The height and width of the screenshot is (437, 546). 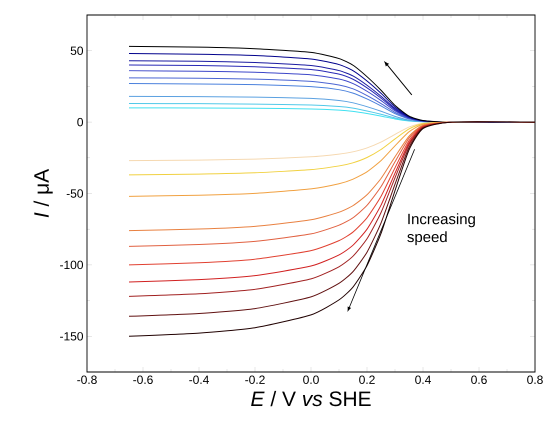 I want to click on x-tick-label: 0.8, so click(x=535, y=380).